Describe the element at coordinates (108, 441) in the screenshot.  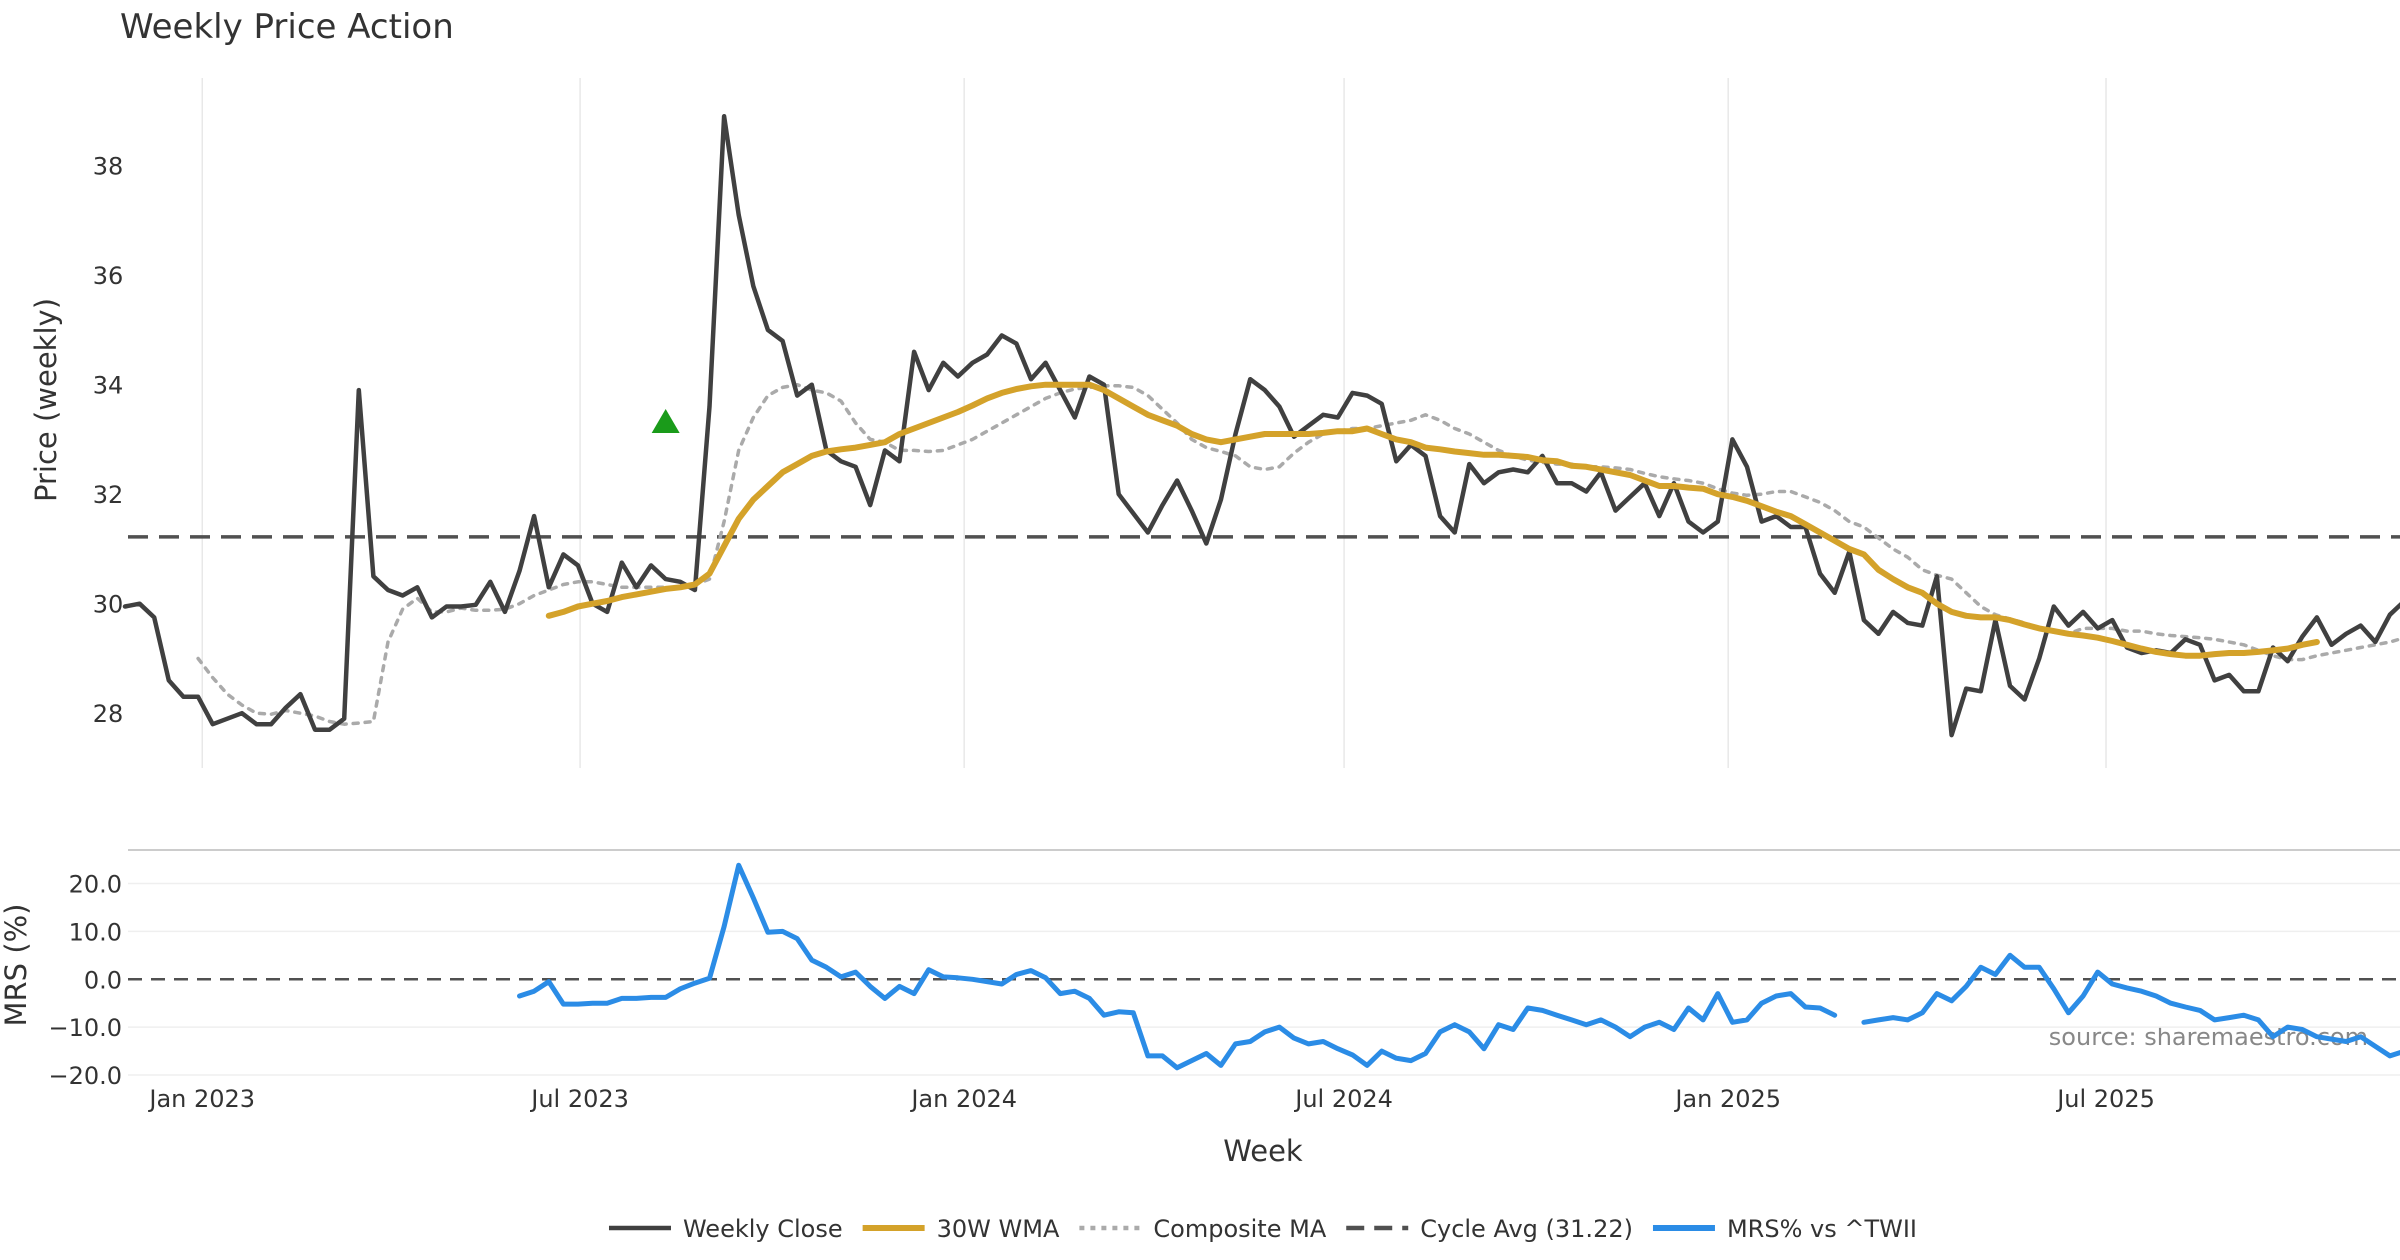
I see `price-y-ticks: 28 30 32 34 36 38` at that location.